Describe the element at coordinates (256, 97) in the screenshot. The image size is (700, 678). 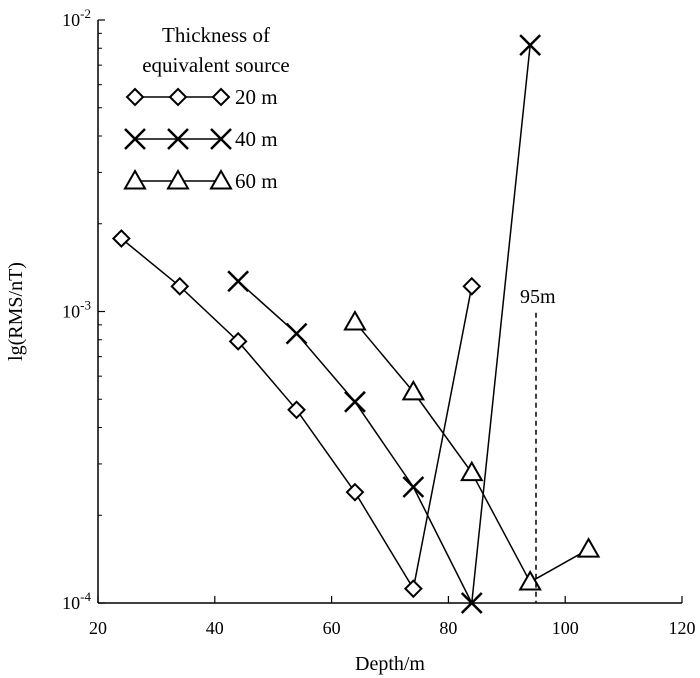
I see `legend-label: 20 m` at that location.